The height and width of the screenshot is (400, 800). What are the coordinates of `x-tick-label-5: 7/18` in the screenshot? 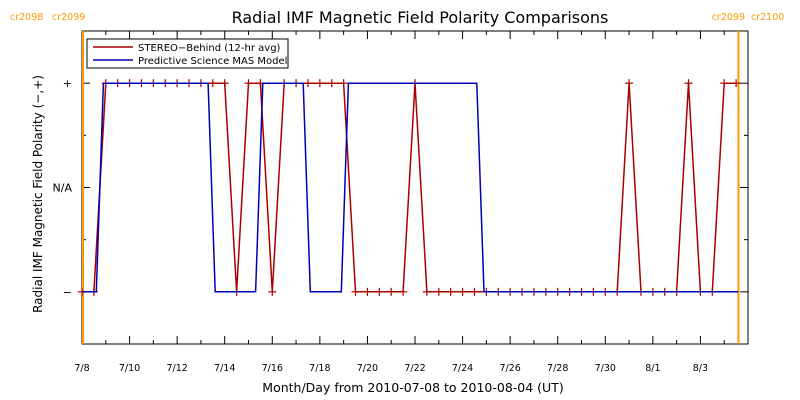 It's located at (319, 368).